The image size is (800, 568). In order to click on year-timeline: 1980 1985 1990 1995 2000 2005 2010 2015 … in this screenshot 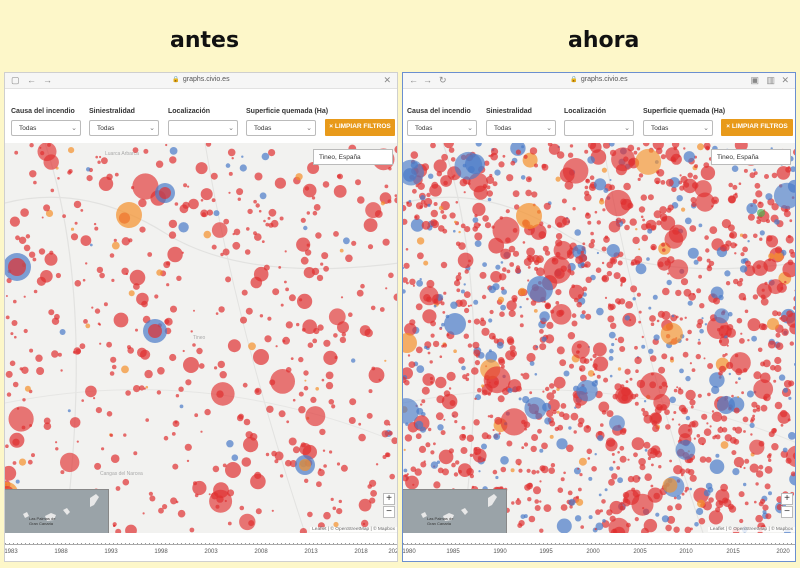, I will do `click(599, 547)`.